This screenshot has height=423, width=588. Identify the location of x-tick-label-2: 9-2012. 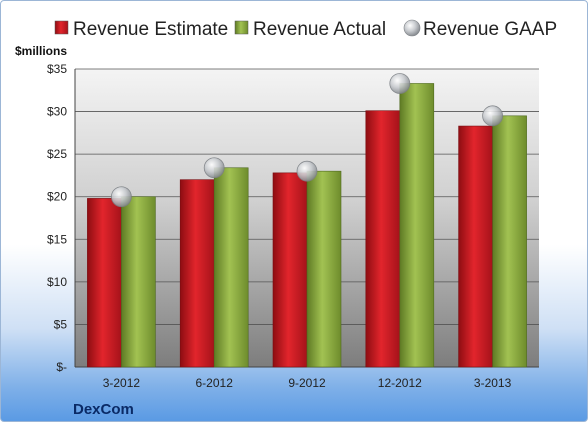
(307, 383).